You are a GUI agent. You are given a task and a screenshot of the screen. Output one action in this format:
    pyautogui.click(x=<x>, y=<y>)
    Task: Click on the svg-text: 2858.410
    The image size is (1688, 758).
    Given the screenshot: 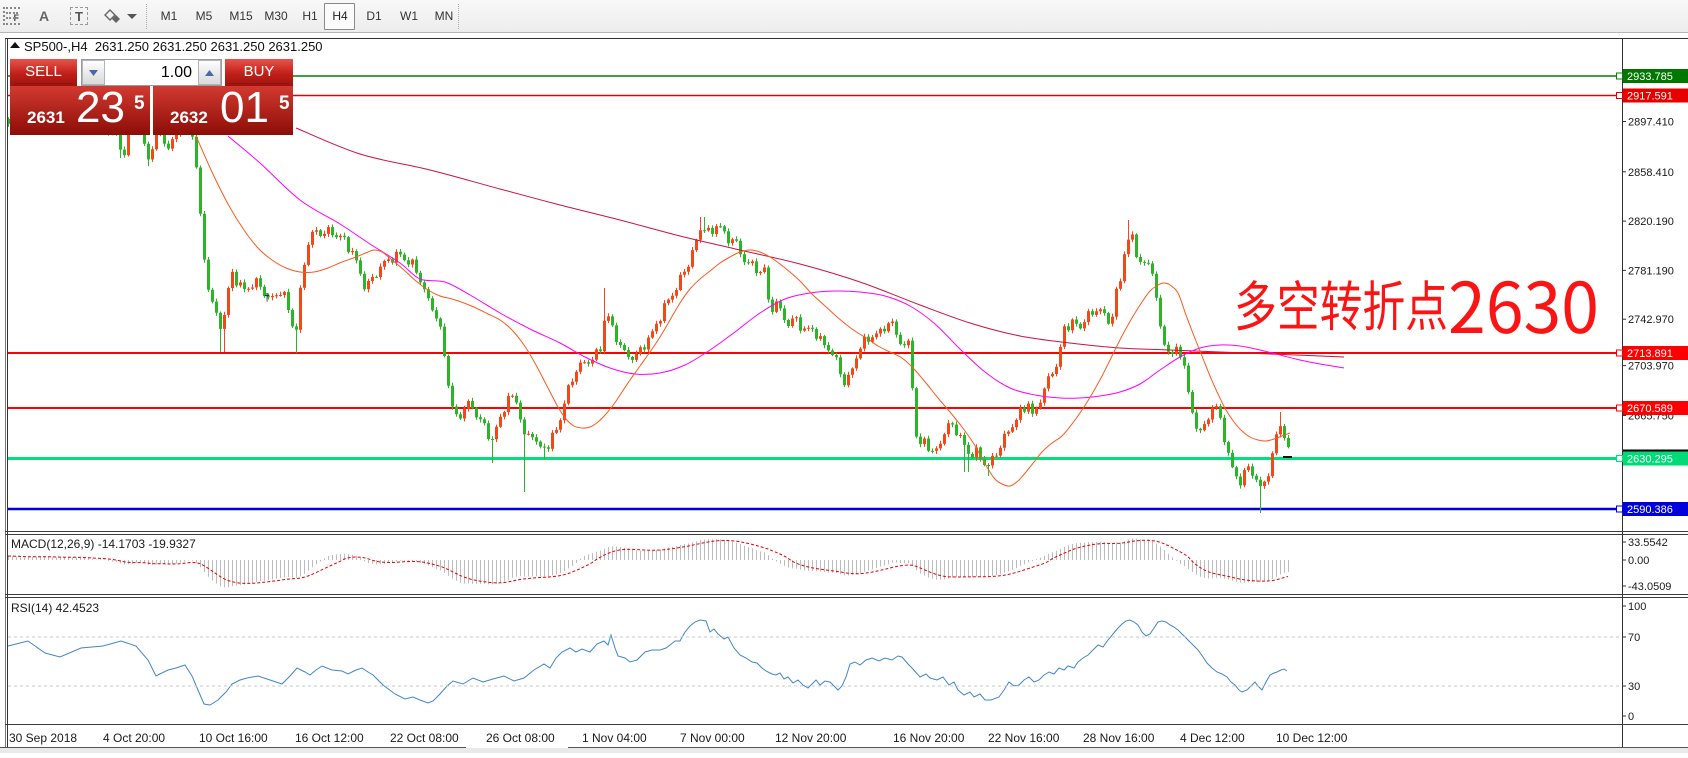 What is the action you would take?
    pyautogui.click(x=1651, y=173)
    